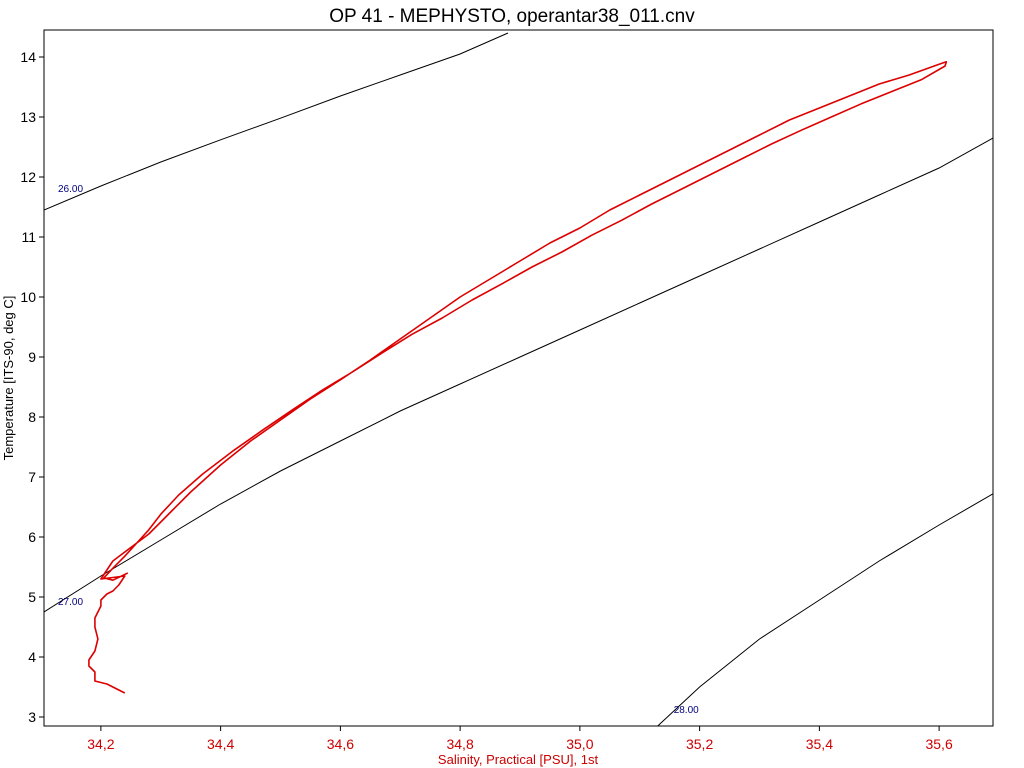 This screenshot has width=1024, height=768. What do you see at coordinates (340, 744) in the screenshot?
I see `x-tick-label: 34,6` at bounding box center [340, 744].